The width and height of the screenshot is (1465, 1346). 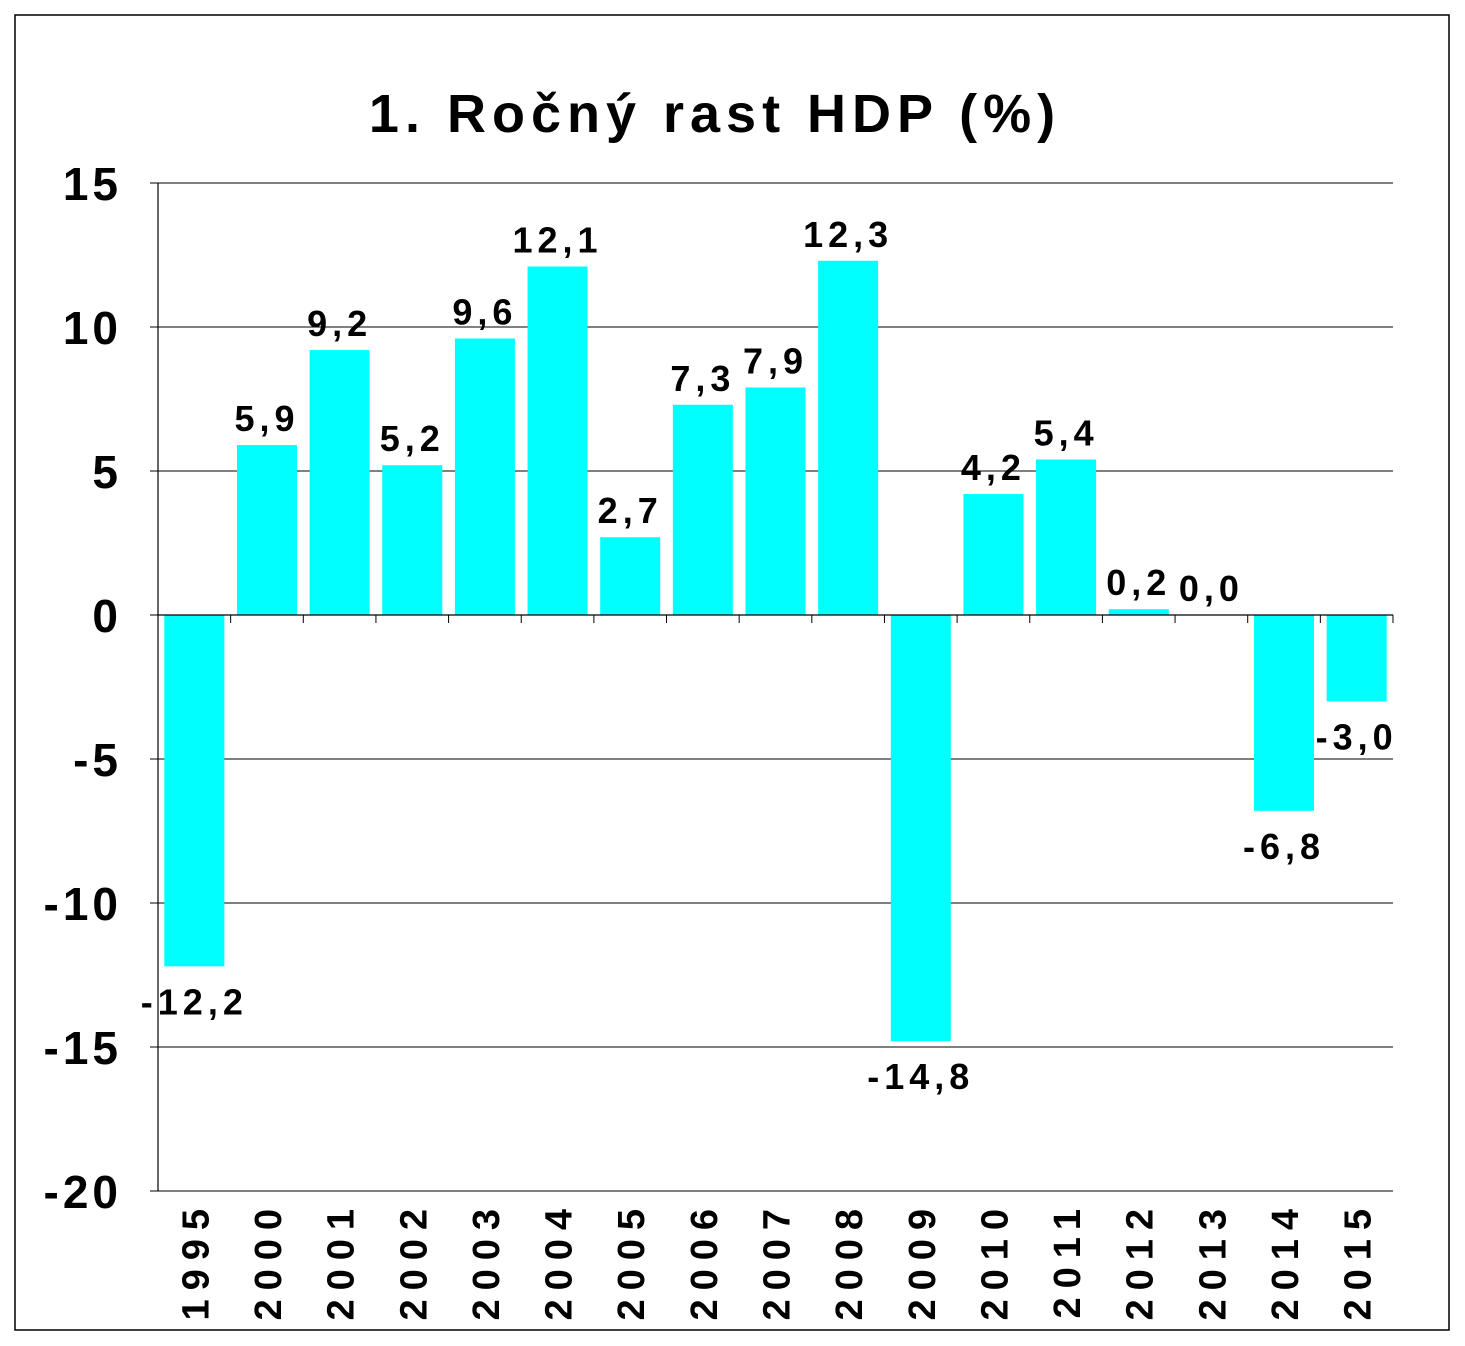 What do you see at coordinates (487, 1260) in the screenshot?
I see `x-tick-label: 2003` at bounding box center [487, 1260].